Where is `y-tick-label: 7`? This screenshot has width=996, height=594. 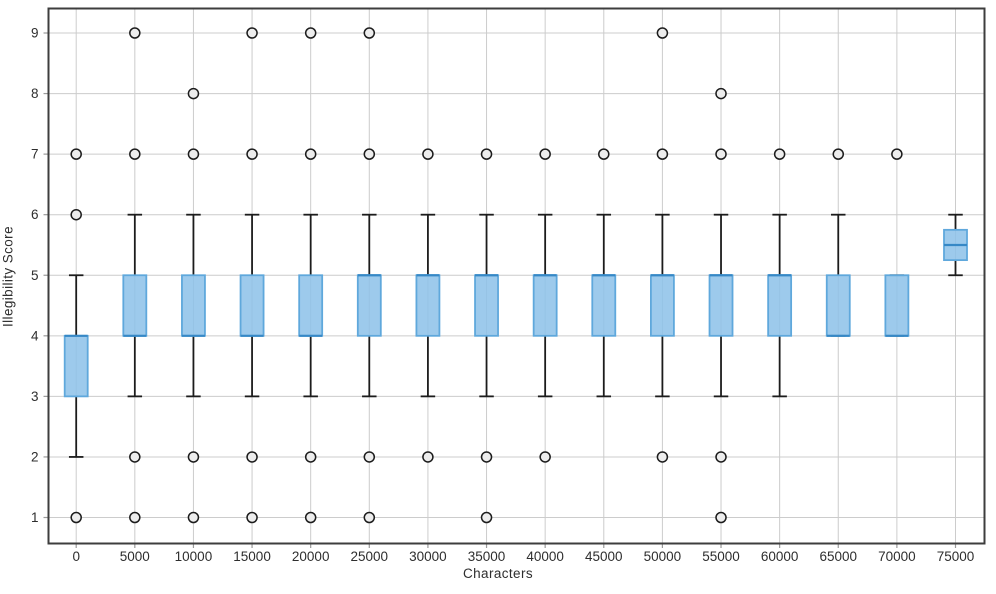 y-tick-label: 7 is located at coordinates (35, 154).